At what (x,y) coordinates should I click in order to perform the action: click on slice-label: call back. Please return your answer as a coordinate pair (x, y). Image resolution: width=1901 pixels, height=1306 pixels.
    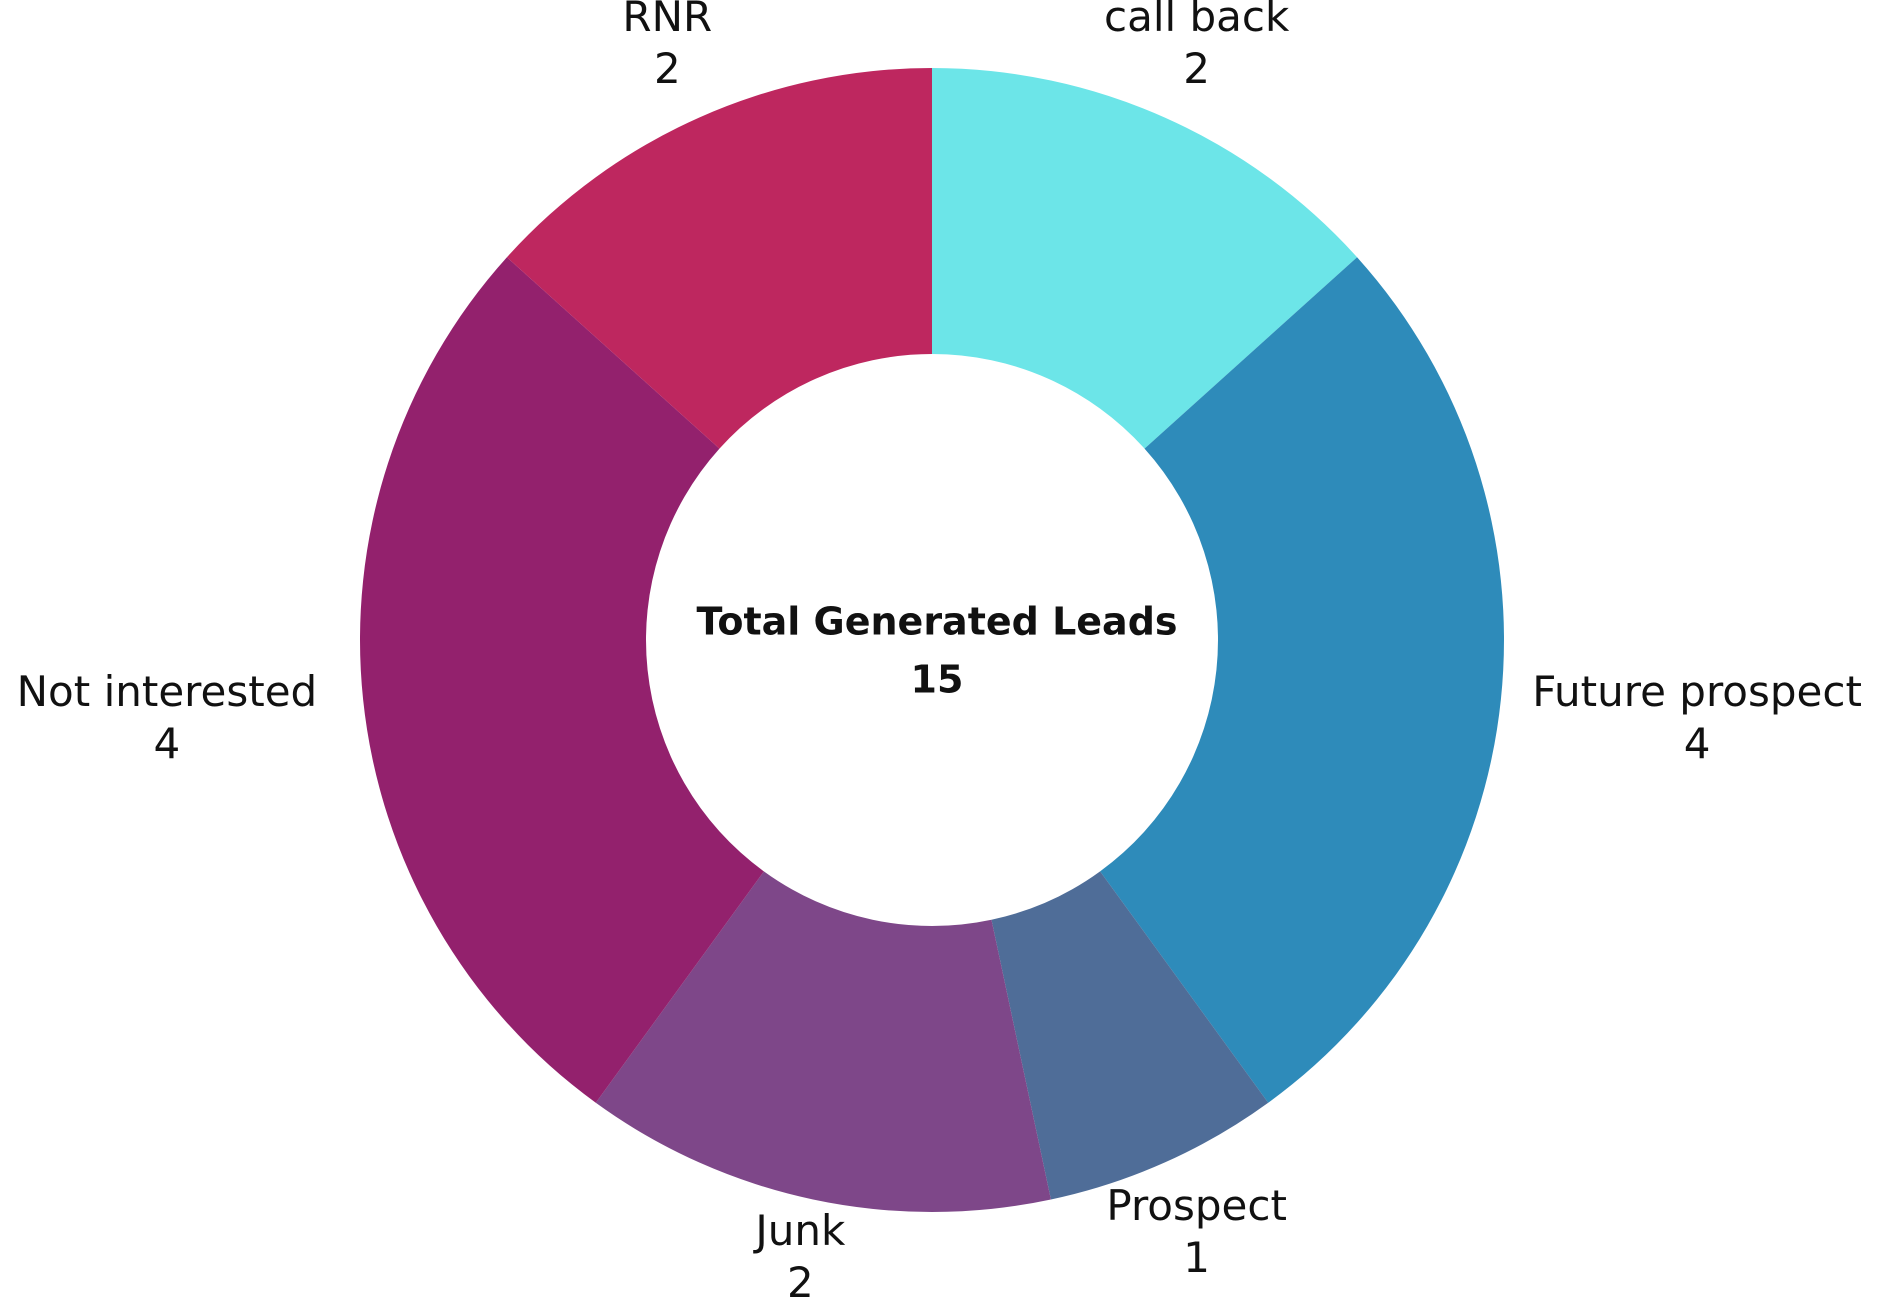
    Looking at the image, I should click on (1197, 20).